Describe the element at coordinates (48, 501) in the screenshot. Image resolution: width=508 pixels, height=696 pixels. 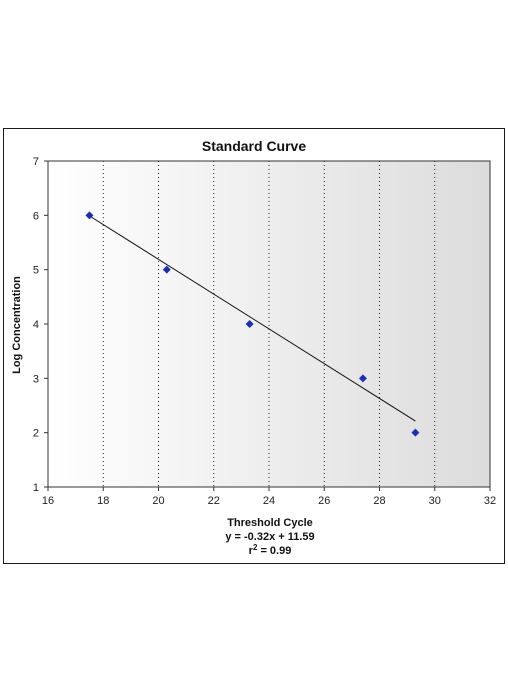
I see `x-tick-label: 16` at that location.